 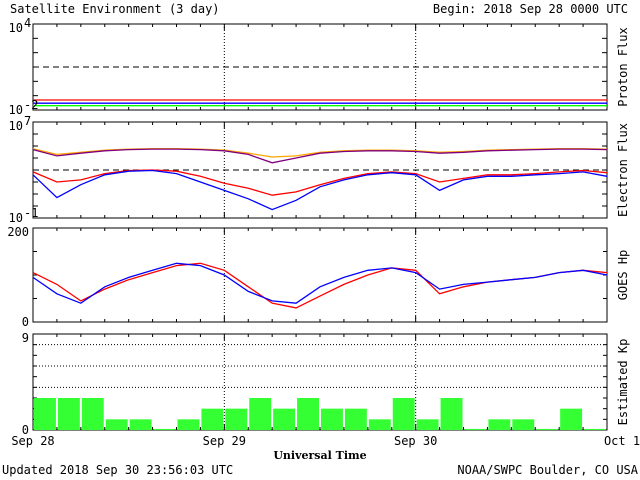 I want to click on chart-title: Satellite Environment (3 day), so click(x=115, y=9).